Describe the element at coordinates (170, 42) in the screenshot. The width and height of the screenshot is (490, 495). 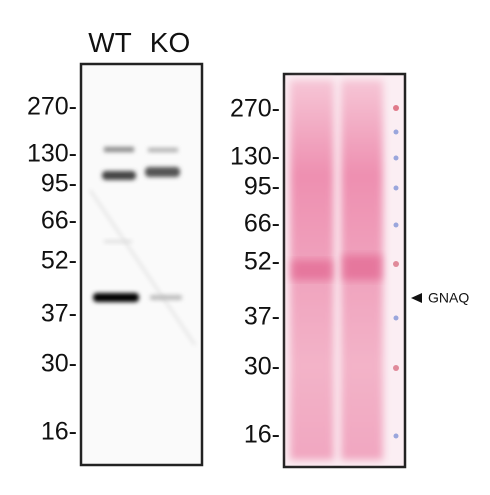
I see `lane-label: KO` at that location.